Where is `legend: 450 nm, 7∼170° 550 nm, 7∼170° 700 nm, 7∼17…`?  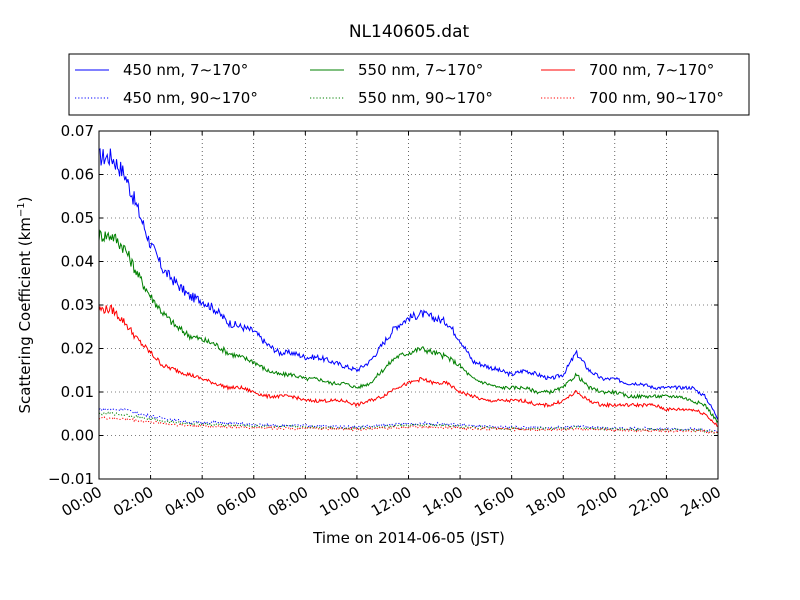 legend: 450 nm, 7∼170° 550 nm, 7∼170° 700 nm, 7∼17… is located at coordinates (409, 84).